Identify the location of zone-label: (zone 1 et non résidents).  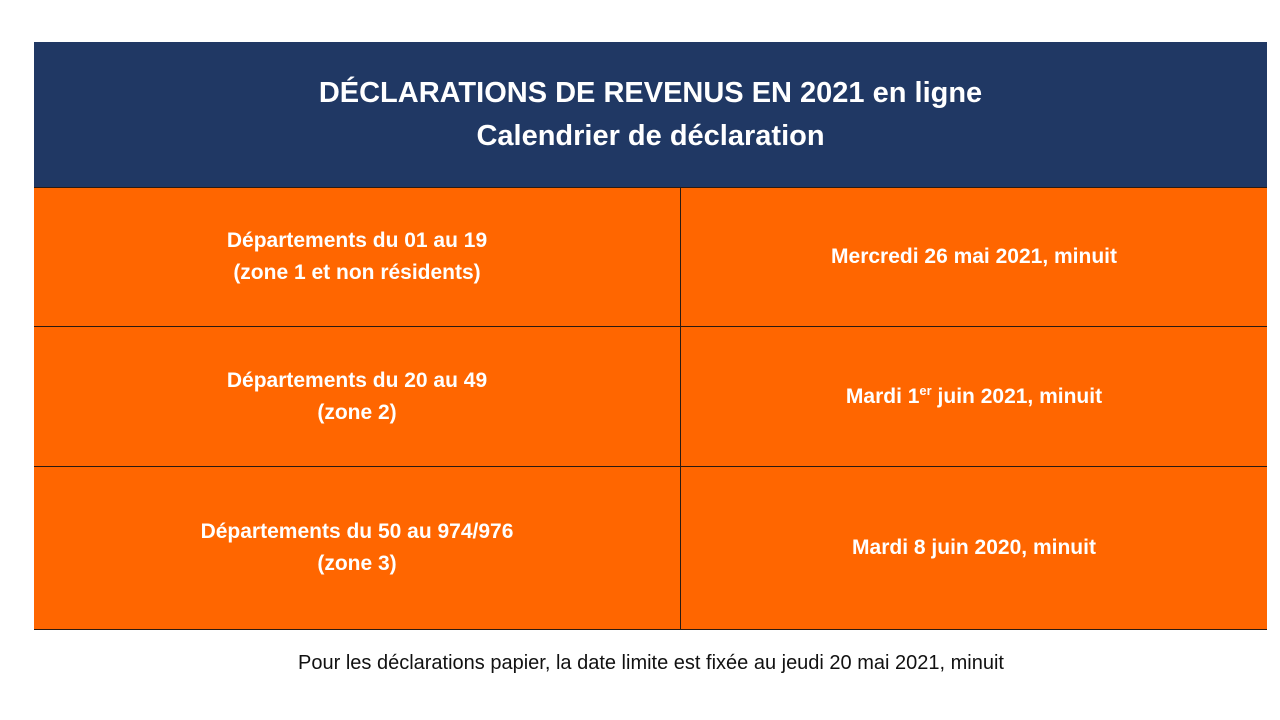
(357, 272).